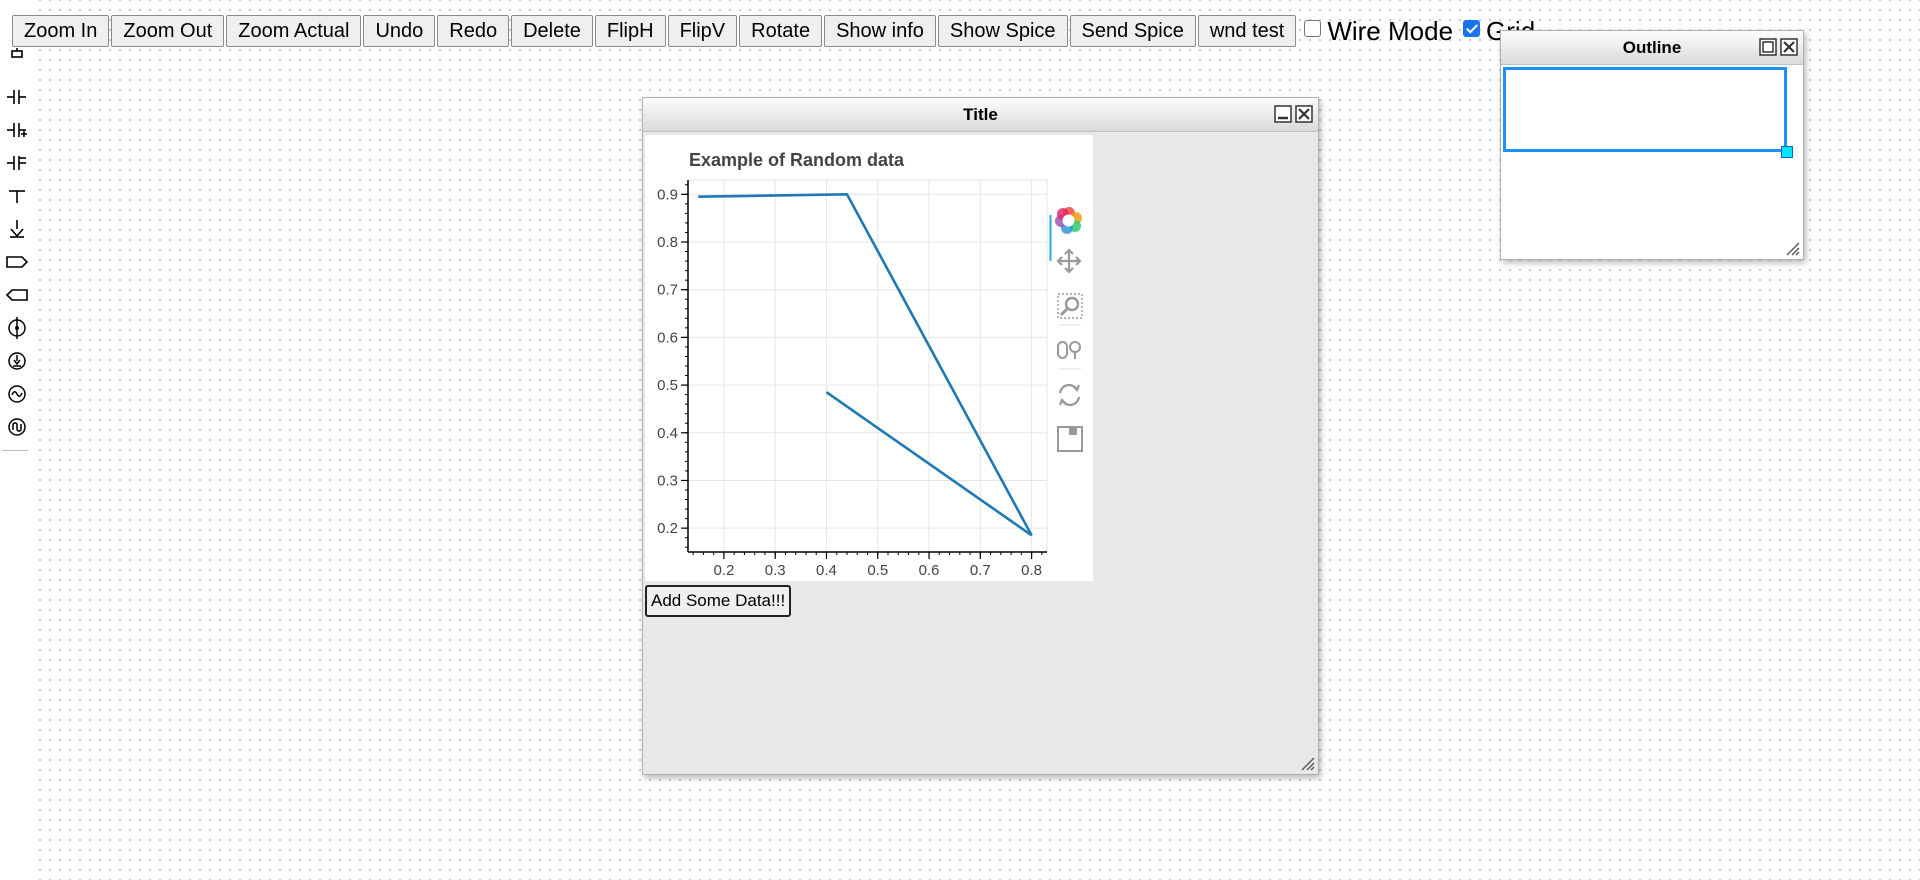  What do you see at coordinates (877, 570) in the screenshot?
I see `x-tick-label: 0.5` at bounding box center [877, 570].